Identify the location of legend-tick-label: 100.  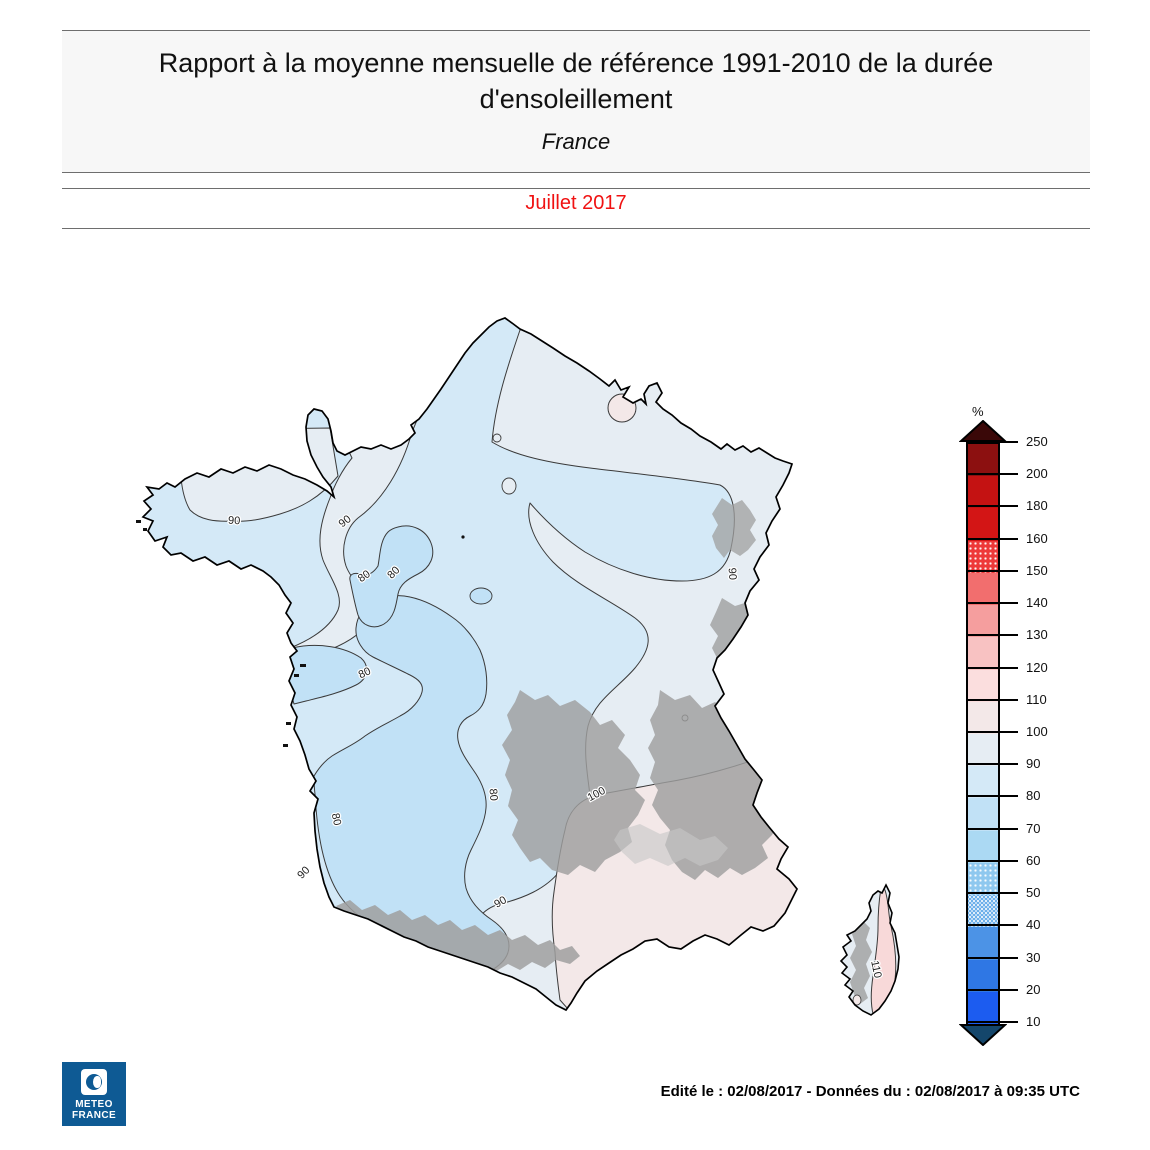
(1037, 731).